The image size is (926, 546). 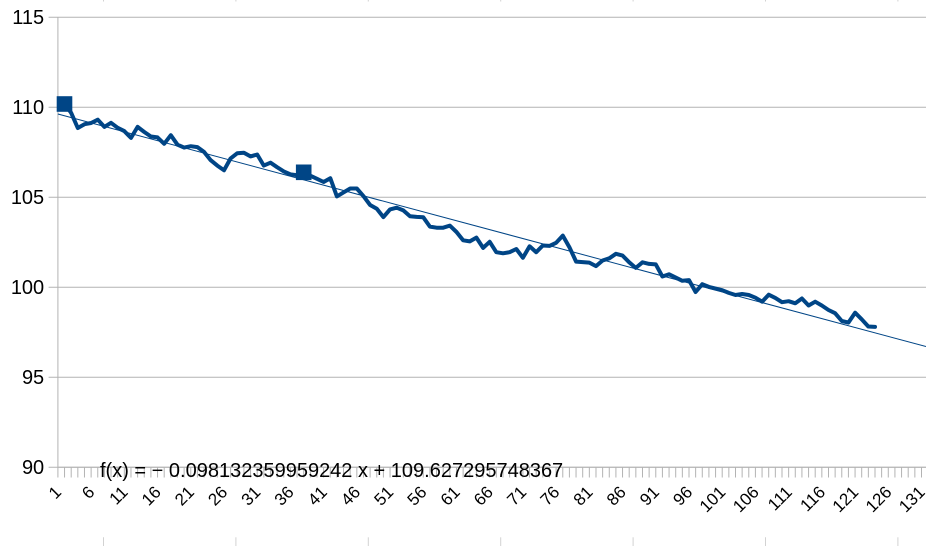 What do you see at coordinates (33, 468) in the screenshot?
I see `svg-text: 90` at bounding box center [33, 468].